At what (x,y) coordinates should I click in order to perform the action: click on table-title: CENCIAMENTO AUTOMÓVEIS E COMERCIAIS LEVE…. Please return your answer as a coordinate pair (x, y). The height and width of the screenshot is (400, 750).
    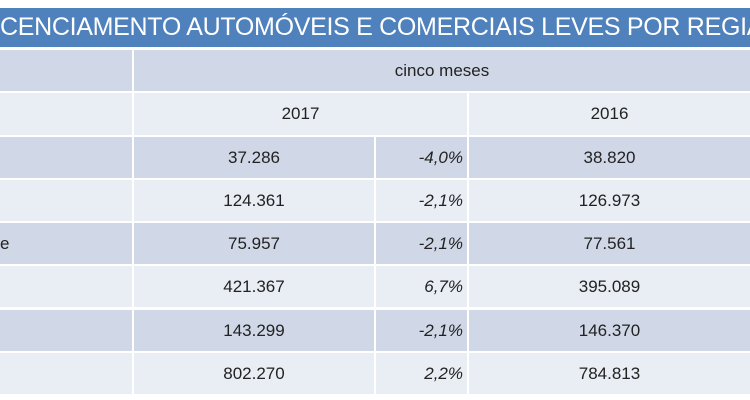
    Looking at the image, I should click on (375, 27).